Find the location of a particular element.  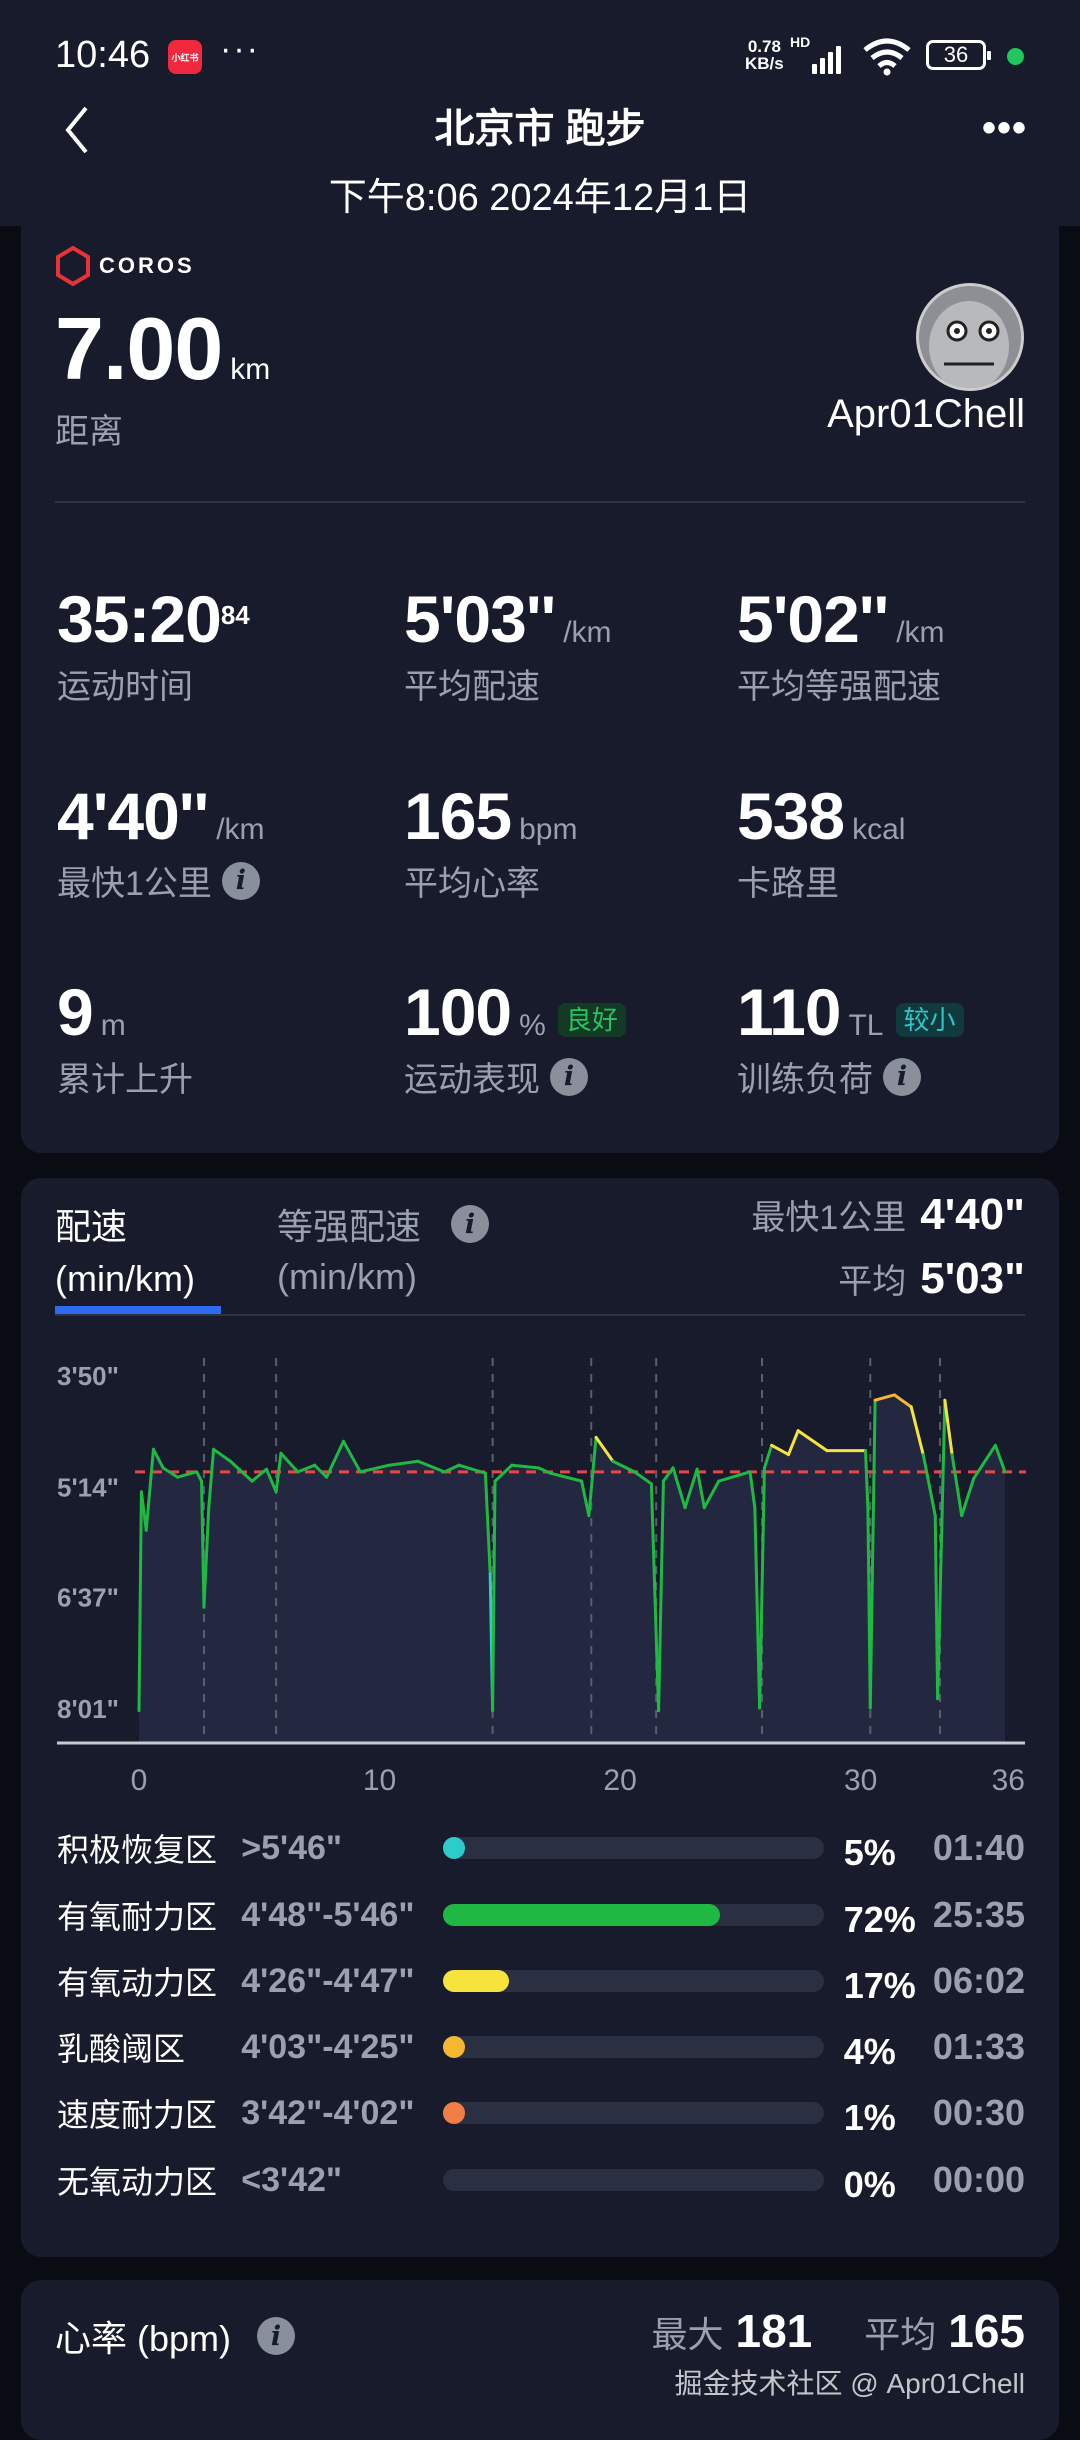

avatar is located at coordinates (970, 337).